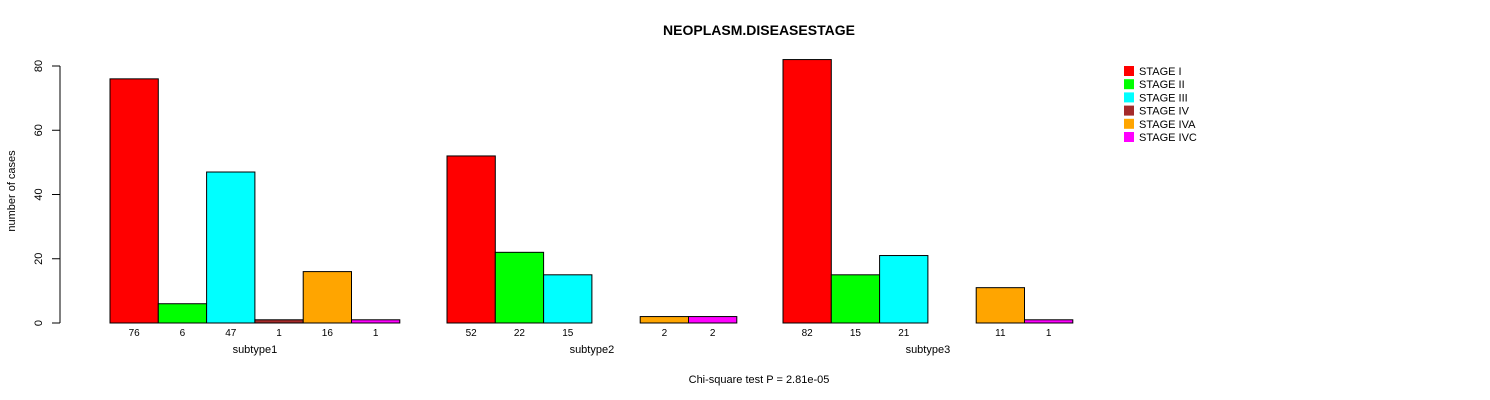 This screenshot has width=1490, height=400. Describe the element at coordinates (39, 259) in the screenshot. I see `y-tick-label: 20` at that location.